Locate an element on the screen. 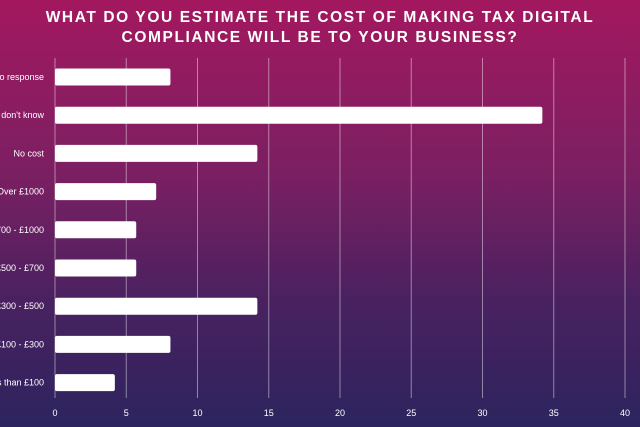 This screenshot has width=640, height=427. category-label: 700 - £1000 is located at coordinates (22, 230).